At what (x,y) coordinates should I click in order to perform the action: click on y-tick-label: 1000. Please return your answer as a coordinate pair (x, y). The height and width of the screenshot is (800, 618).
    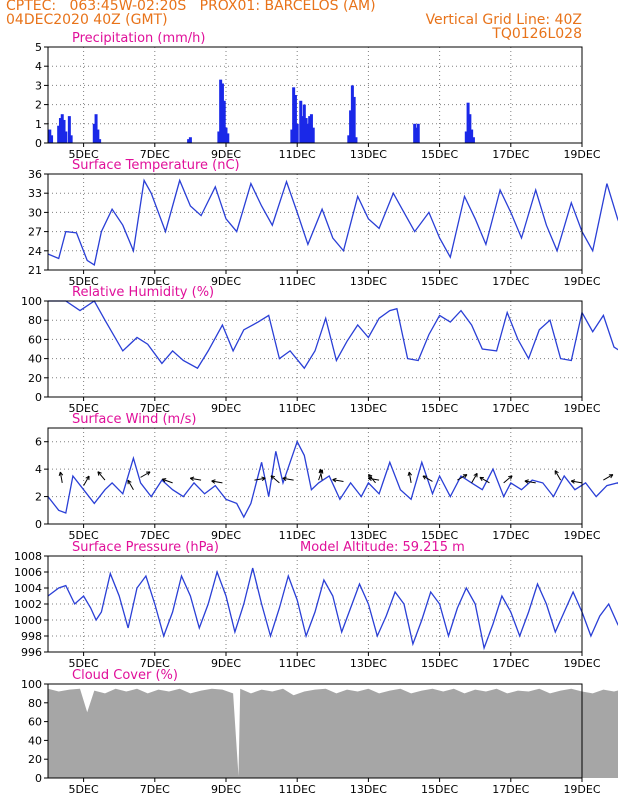
    Looking at the image, I should click on (28, 620).